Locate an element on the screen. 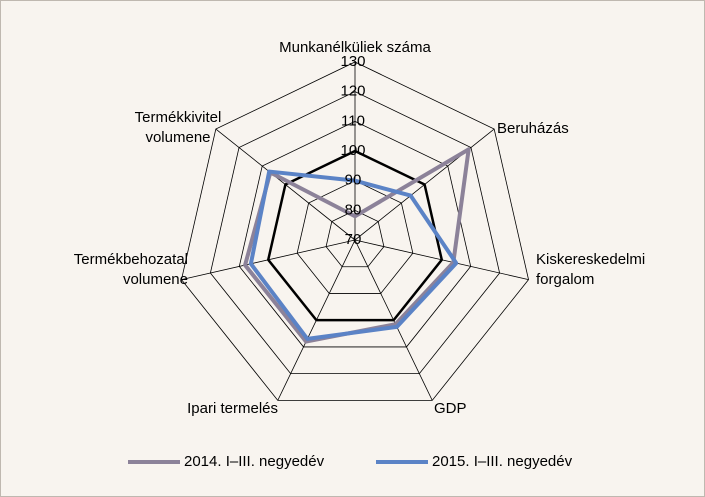 The width and height of the screenshot is (705, 497). series-line is located at coordinates (353, 255).